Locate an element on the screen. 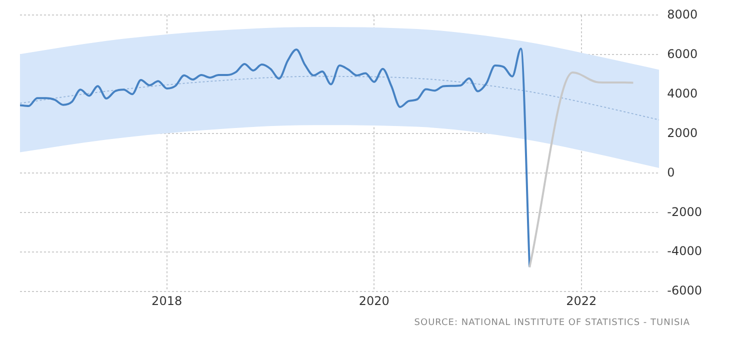  y-tick-label: 4000 is located at coordinates (682, 93).